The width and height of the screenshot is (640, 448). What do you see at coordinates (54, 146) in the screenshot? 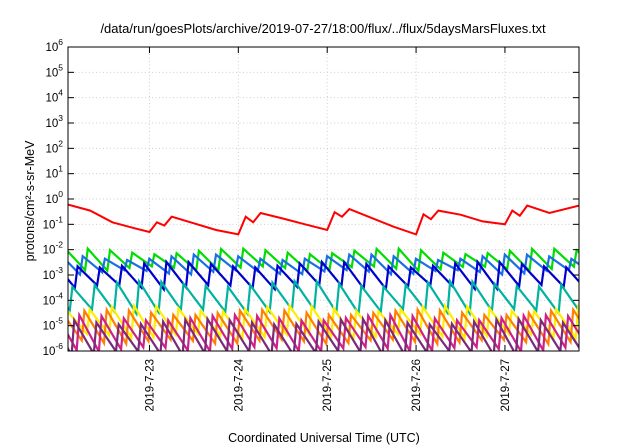
I see `y-tick-label: 10²` at bounding box center [54, 146].